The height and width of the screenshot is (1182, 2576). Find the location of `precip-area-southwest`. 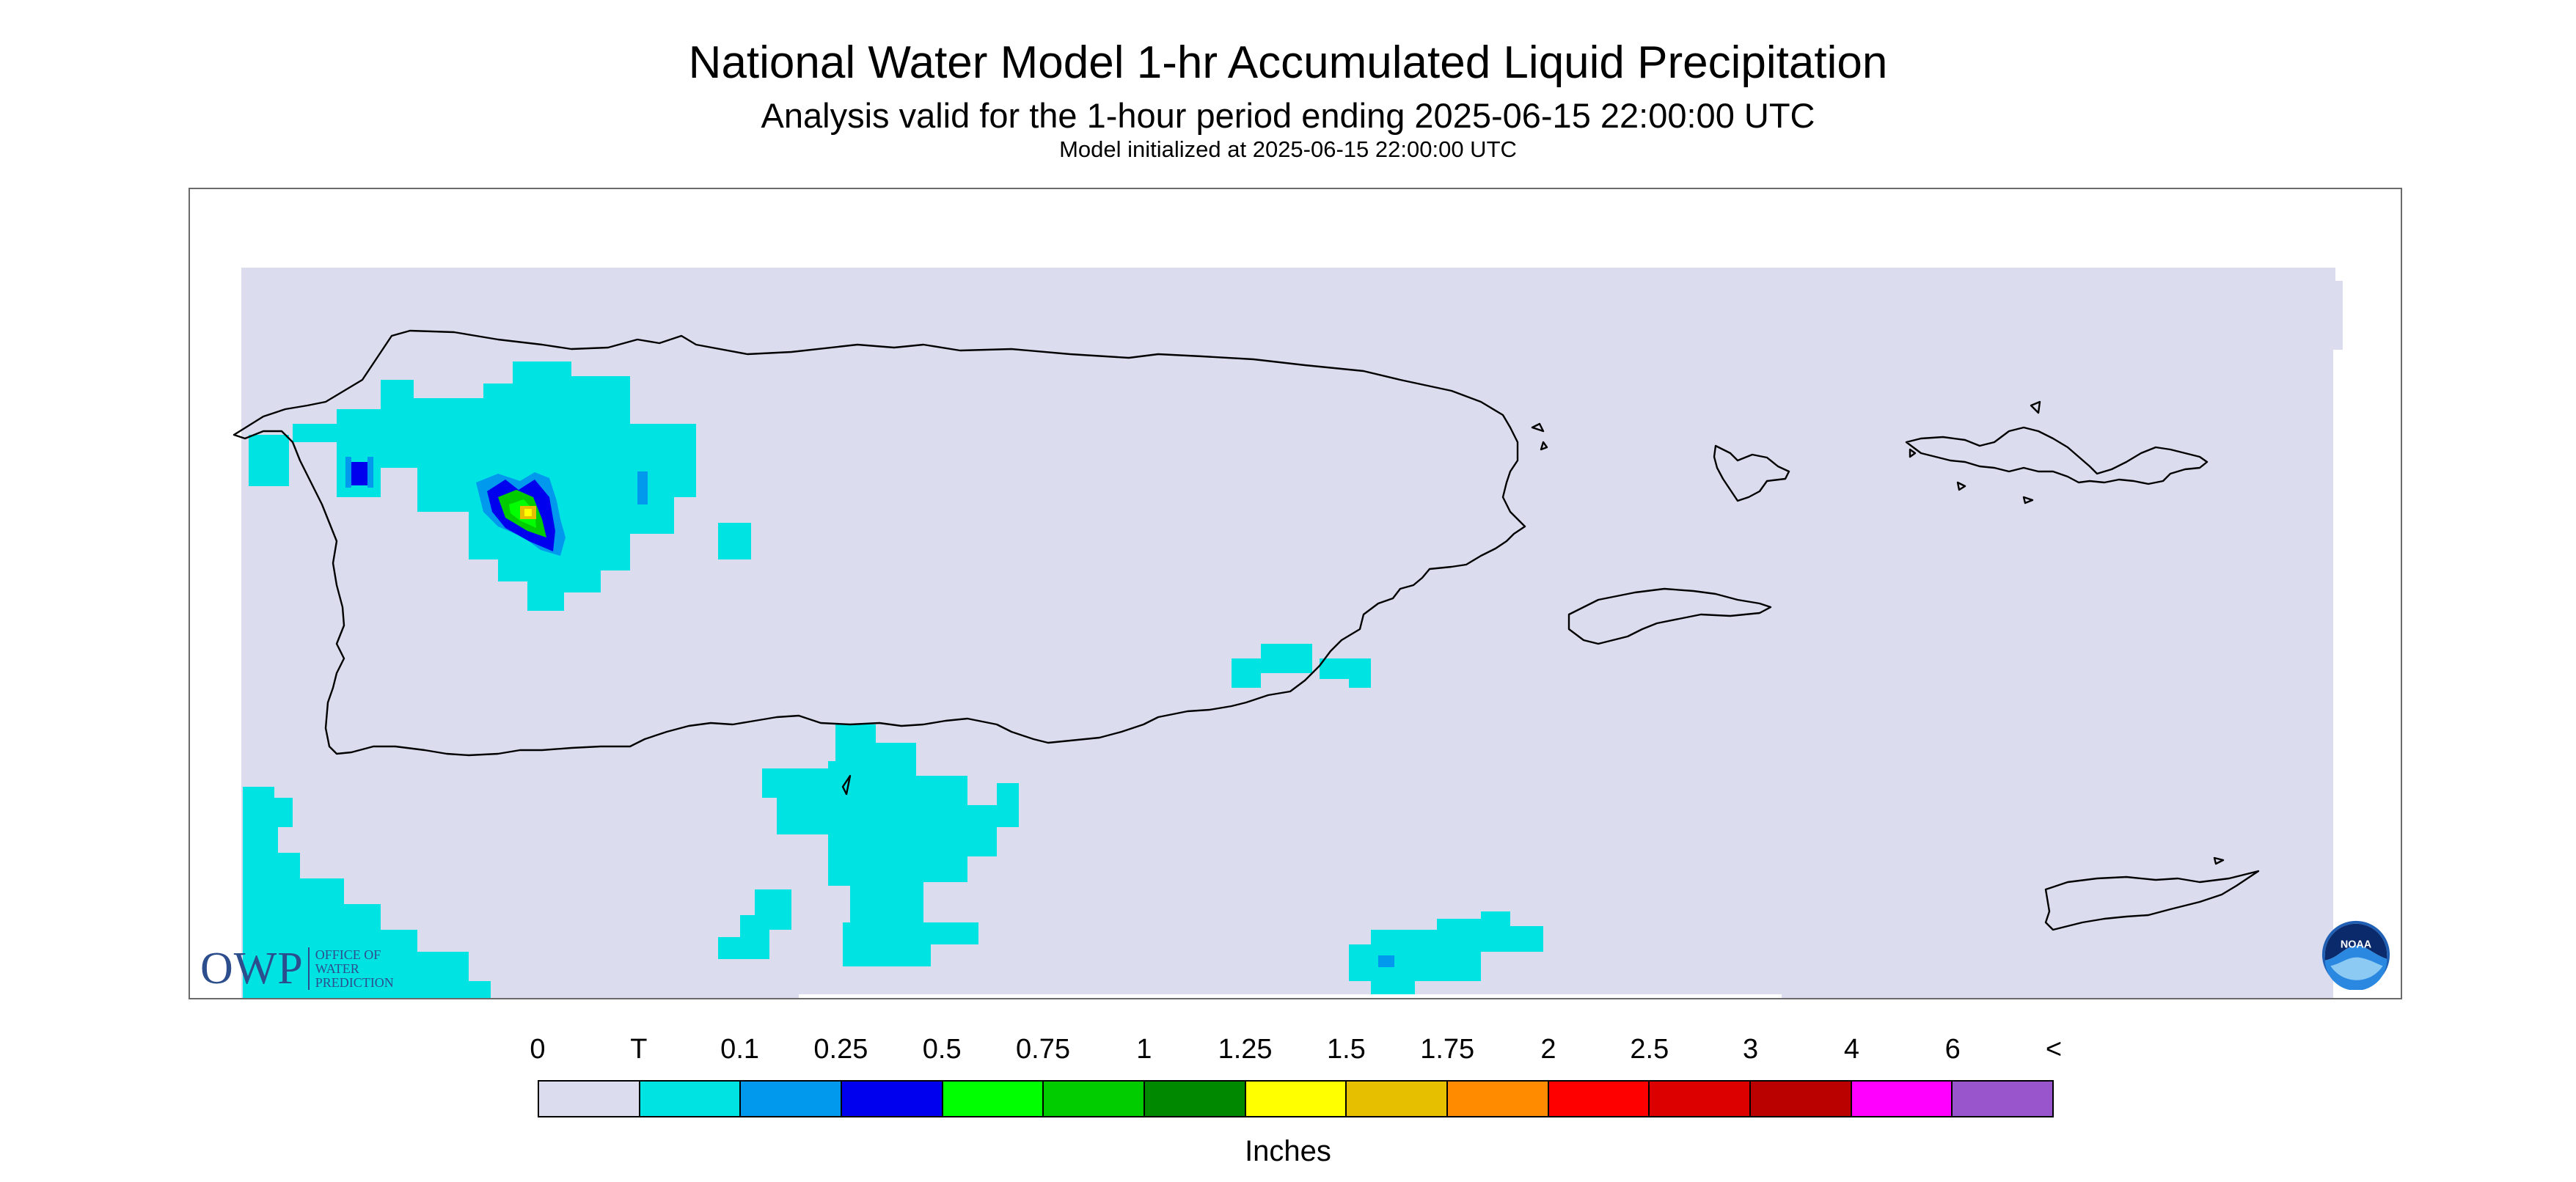

precip-area-southwest is located at coordinates (754, 924).